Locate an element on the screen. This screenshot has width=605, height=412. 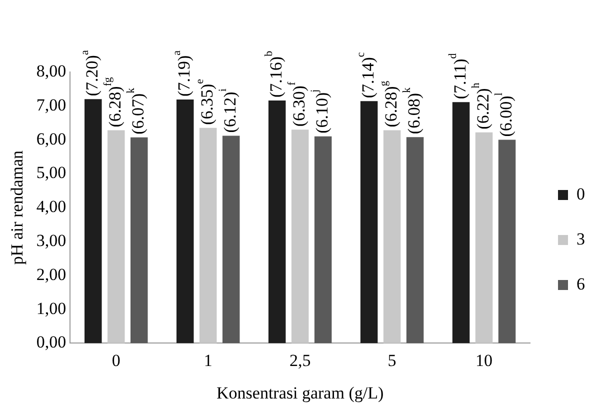
y-tick-label: 4,00 is located at coordinates (51, 206).